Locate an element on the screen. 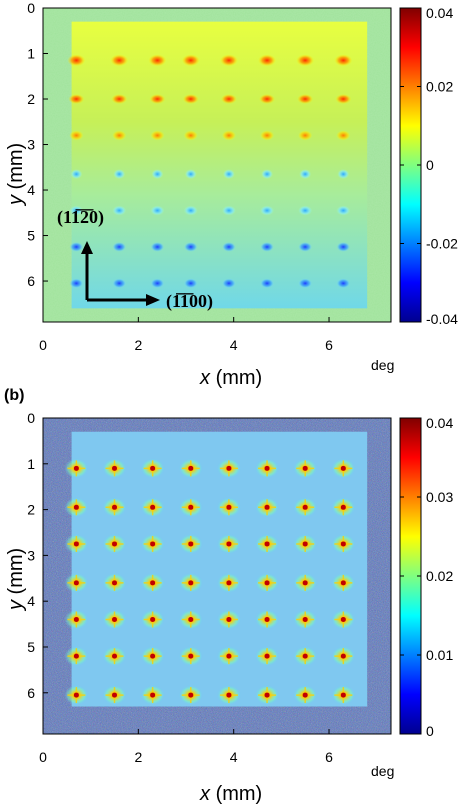 The width and height of the screenshot is (474, 807). panel-a-x-ticks: 0 2 4 6 is located at coordinates (186, 335).